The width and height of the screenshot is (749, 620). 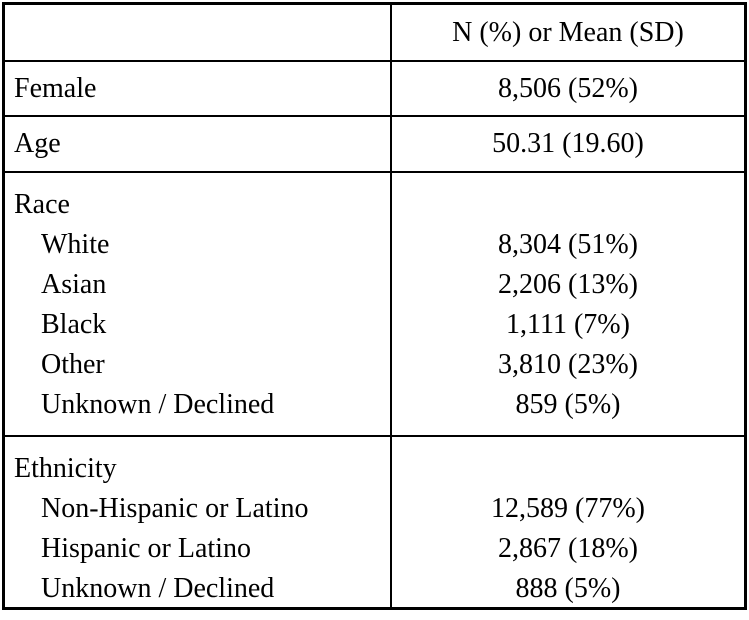 What do you see at coordinates (568, 508) in the screenshot?
I see `ethnicity-item-value: 12,589 (77%)` at bounding box center [568, 508].